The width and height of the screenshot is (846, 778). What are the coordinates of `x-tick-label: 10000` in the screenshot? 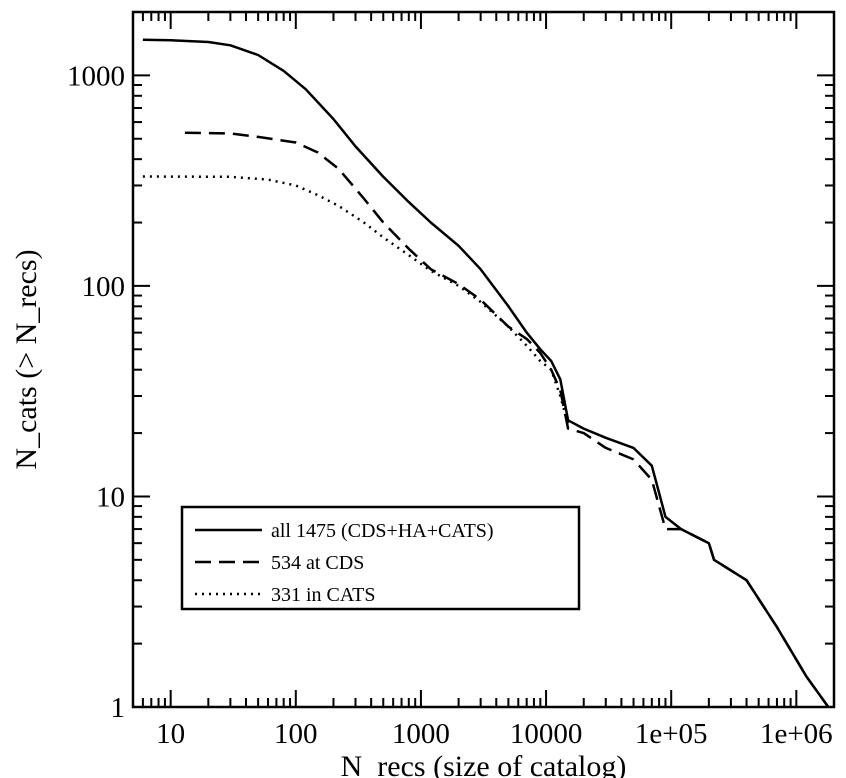 It's located at (546, 734).